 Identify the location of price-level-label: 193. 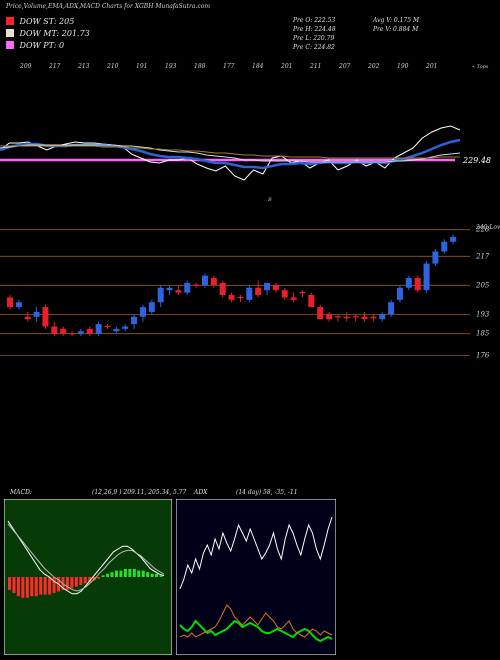
(483, 314).